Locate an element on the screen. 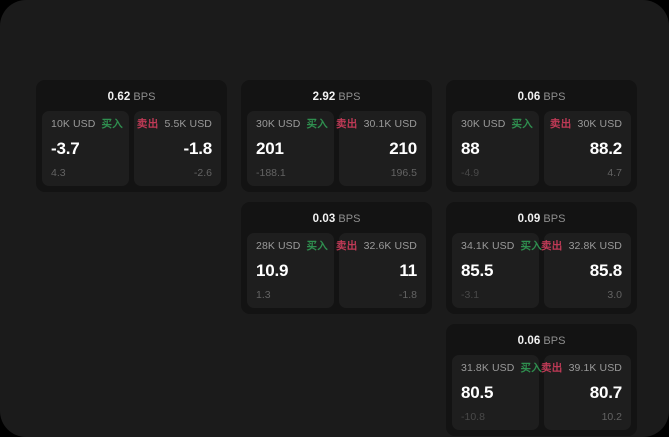 The image size is (669, 437). ask-delta-value: 4.7 is located at coordinates (614, 172).